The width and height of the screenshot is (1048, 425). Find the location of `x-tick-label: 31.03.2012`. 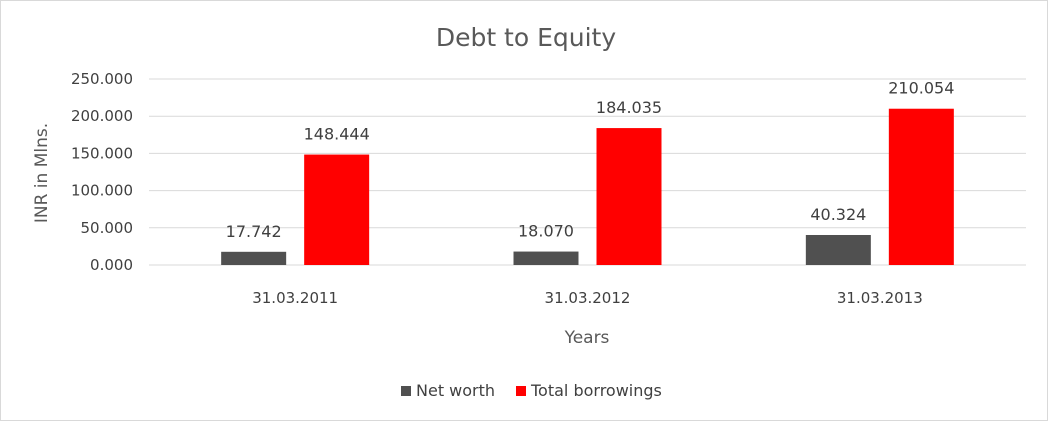

x-tick-label: 31.03.2012 is located at coordinates (588, 298).